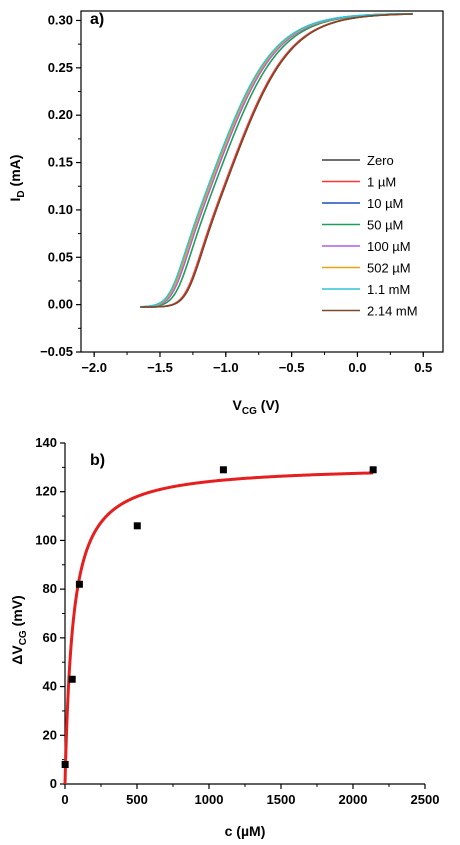  What do you see at coordinates (423, 367) in the screenshot?
I see `chart-a-xtick-label: 0.5` at bounding box center [423, 367].